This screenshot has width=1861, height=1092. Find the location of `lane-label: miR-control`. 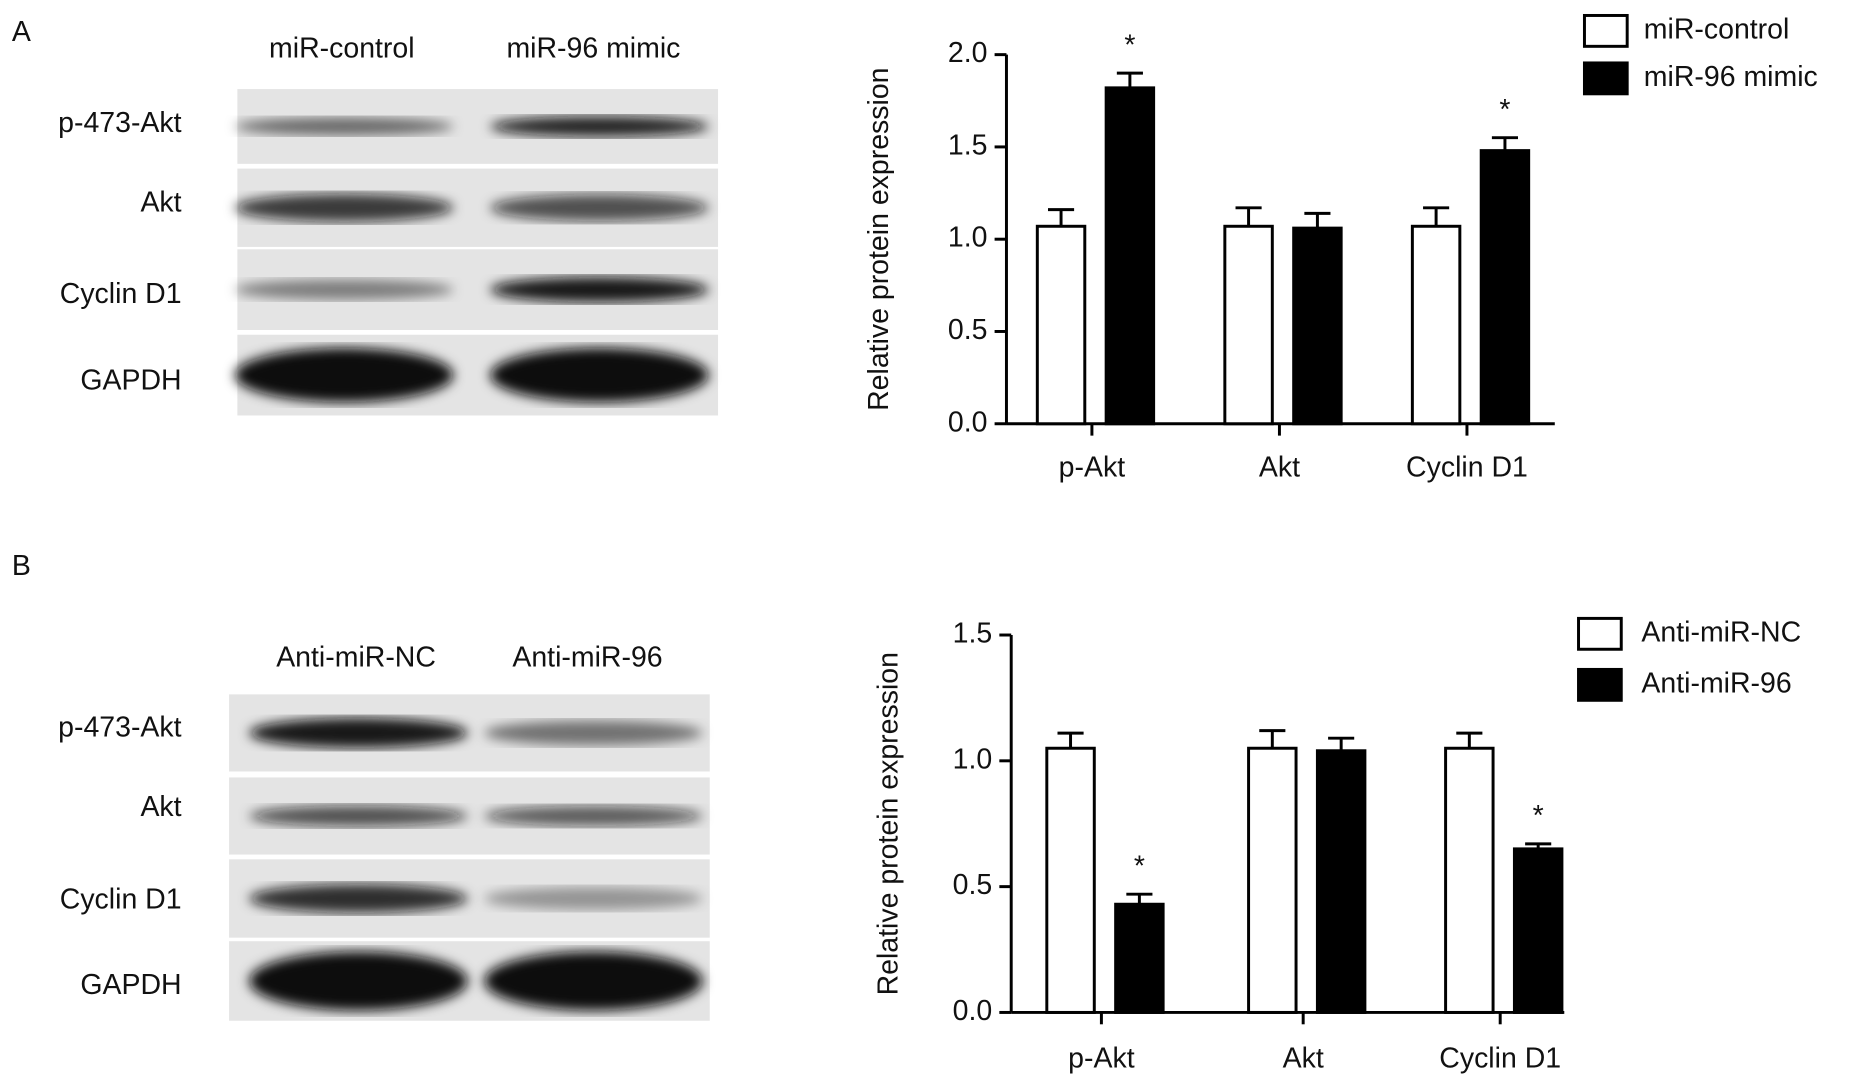

lane-label: miR-control is located at coordinates (342, 48).